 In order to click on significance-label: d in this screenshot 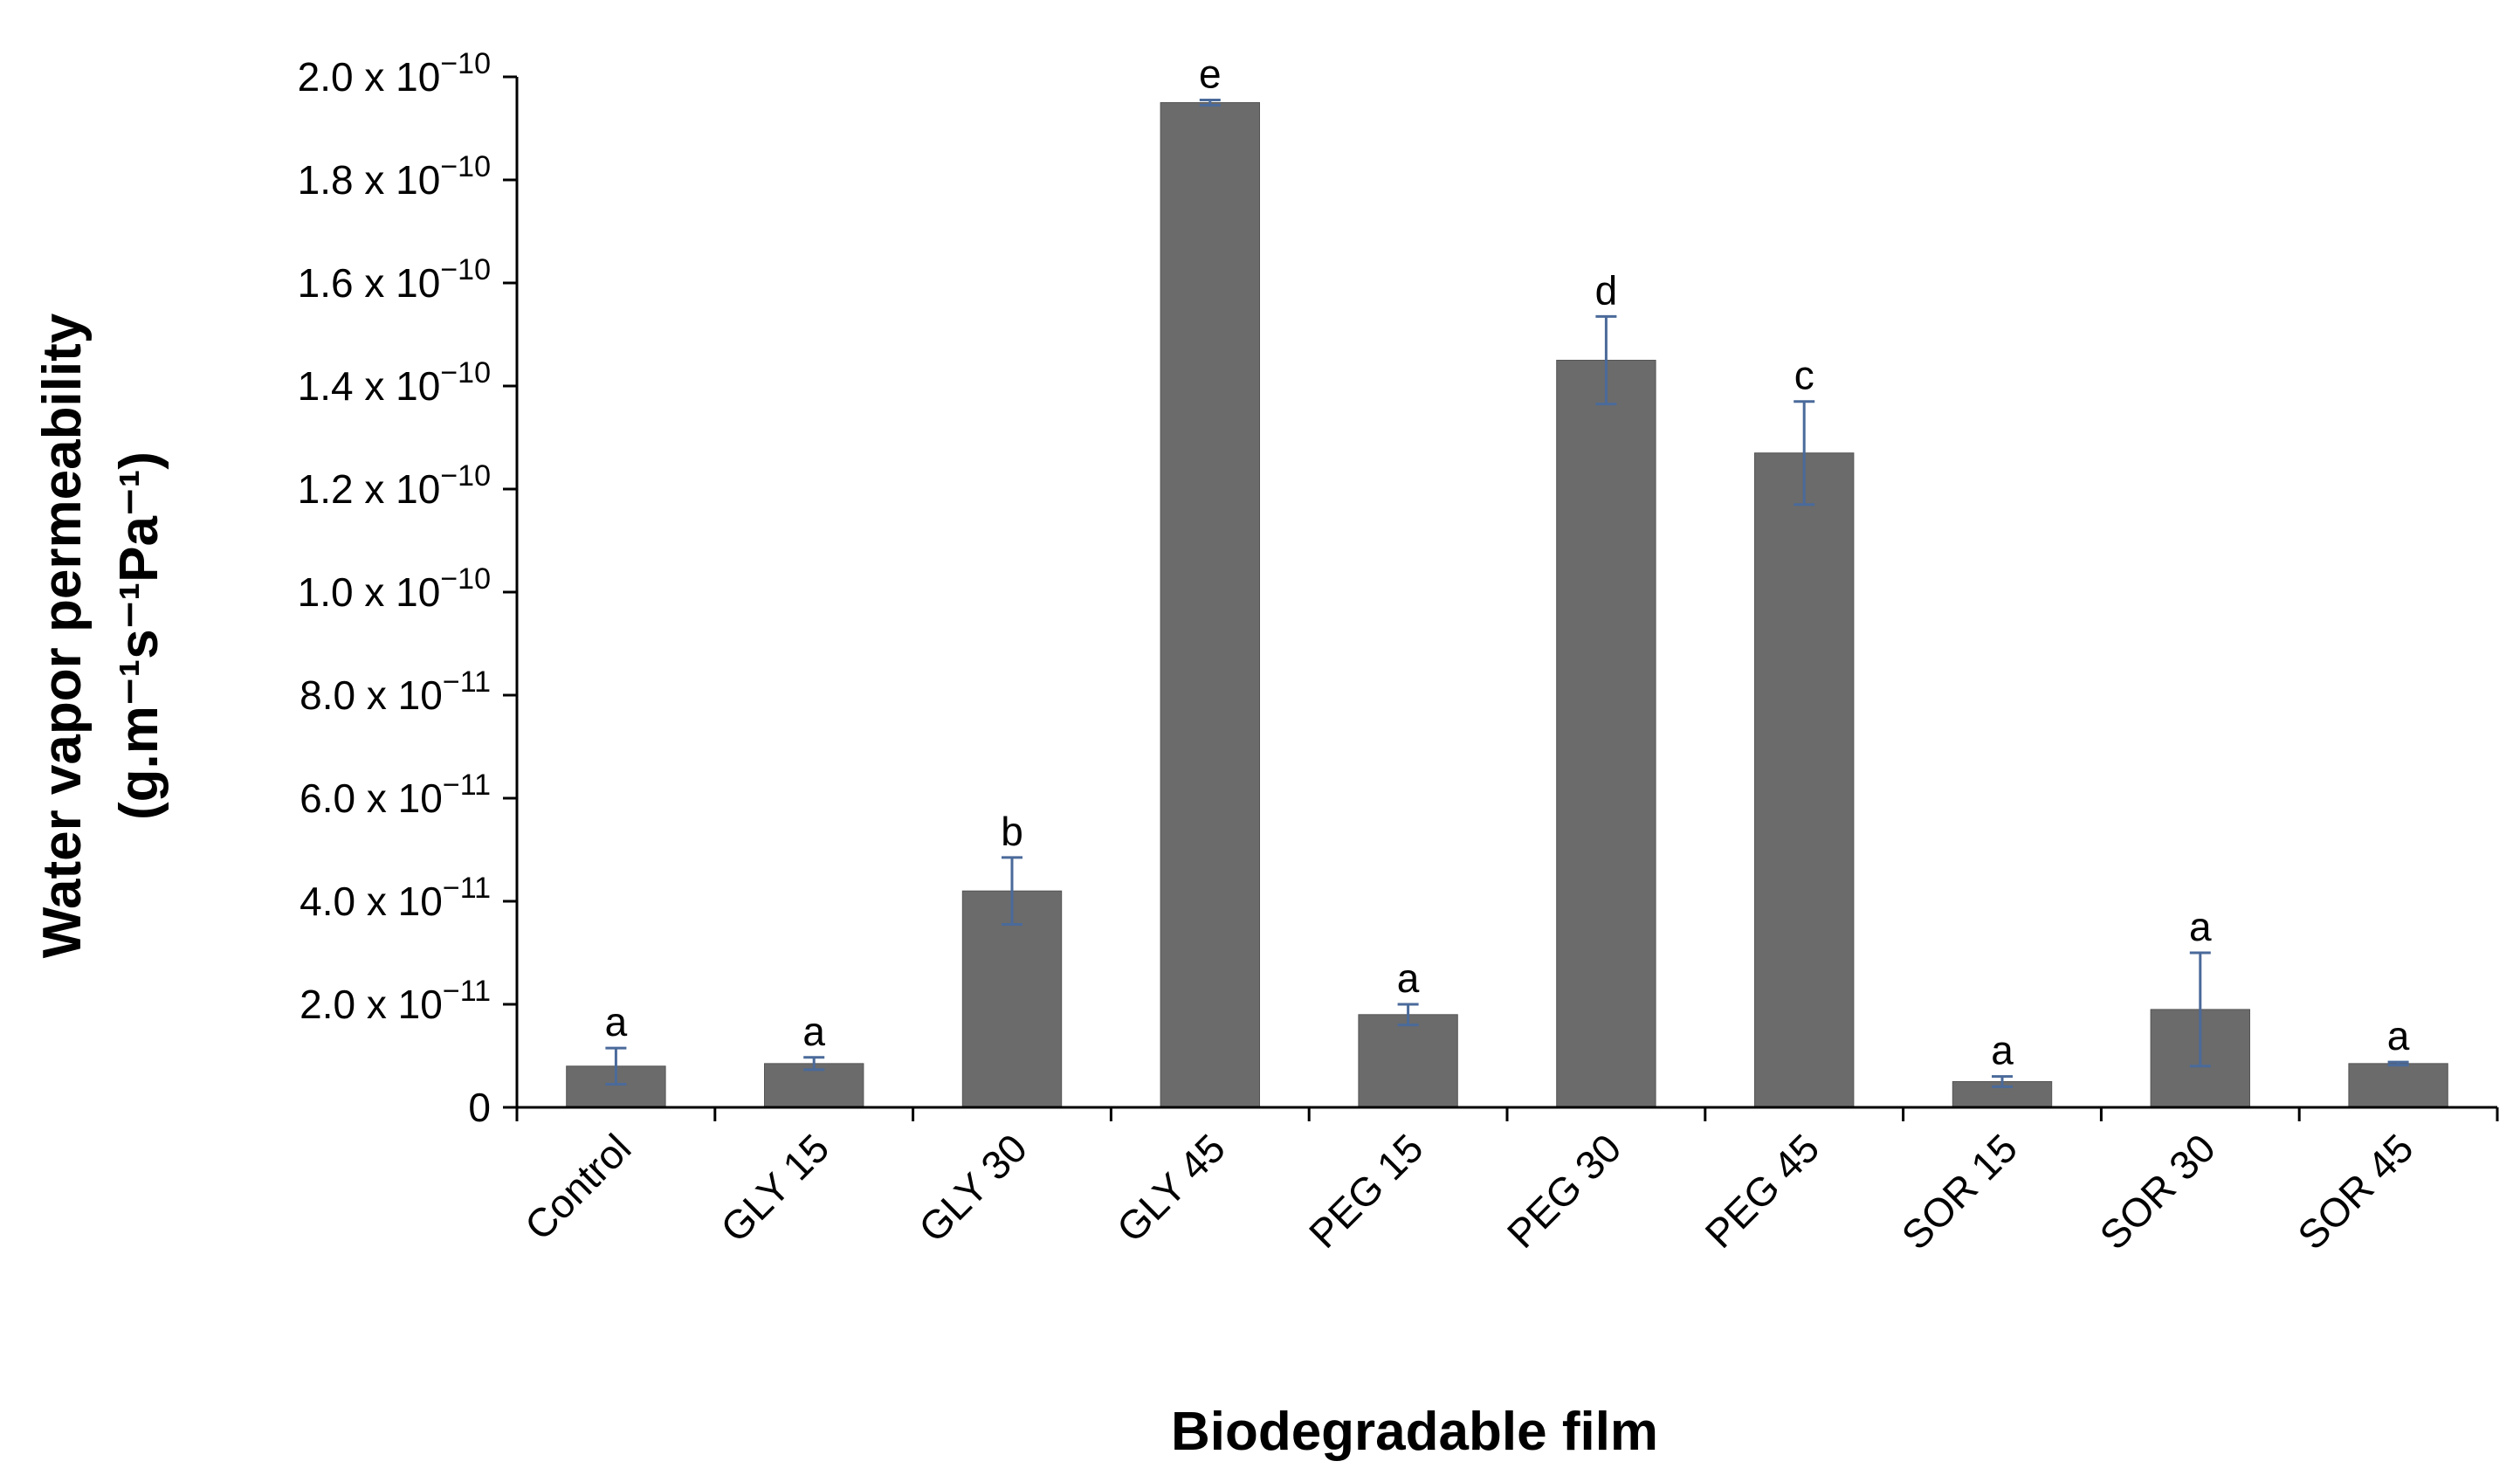, I will do `click(1606, 290)`.